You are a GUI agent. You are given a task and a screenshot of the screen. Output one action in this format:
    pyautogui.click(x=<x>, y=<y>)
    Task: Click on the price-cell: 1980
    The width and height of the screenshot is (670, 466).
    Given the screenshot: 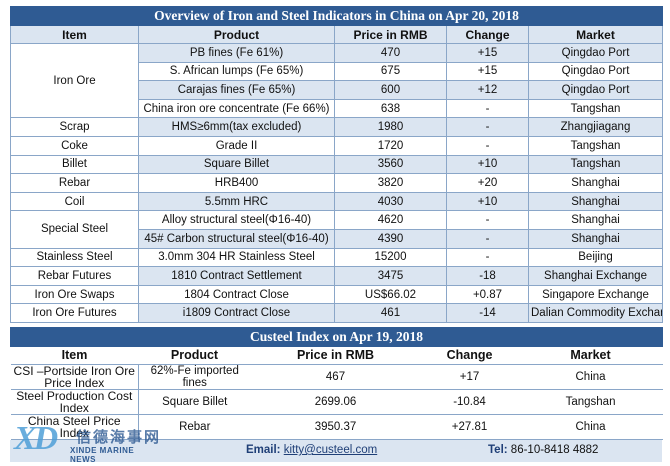 What is the action you would take?
    pyautogui.click(x=390, y=127)
    